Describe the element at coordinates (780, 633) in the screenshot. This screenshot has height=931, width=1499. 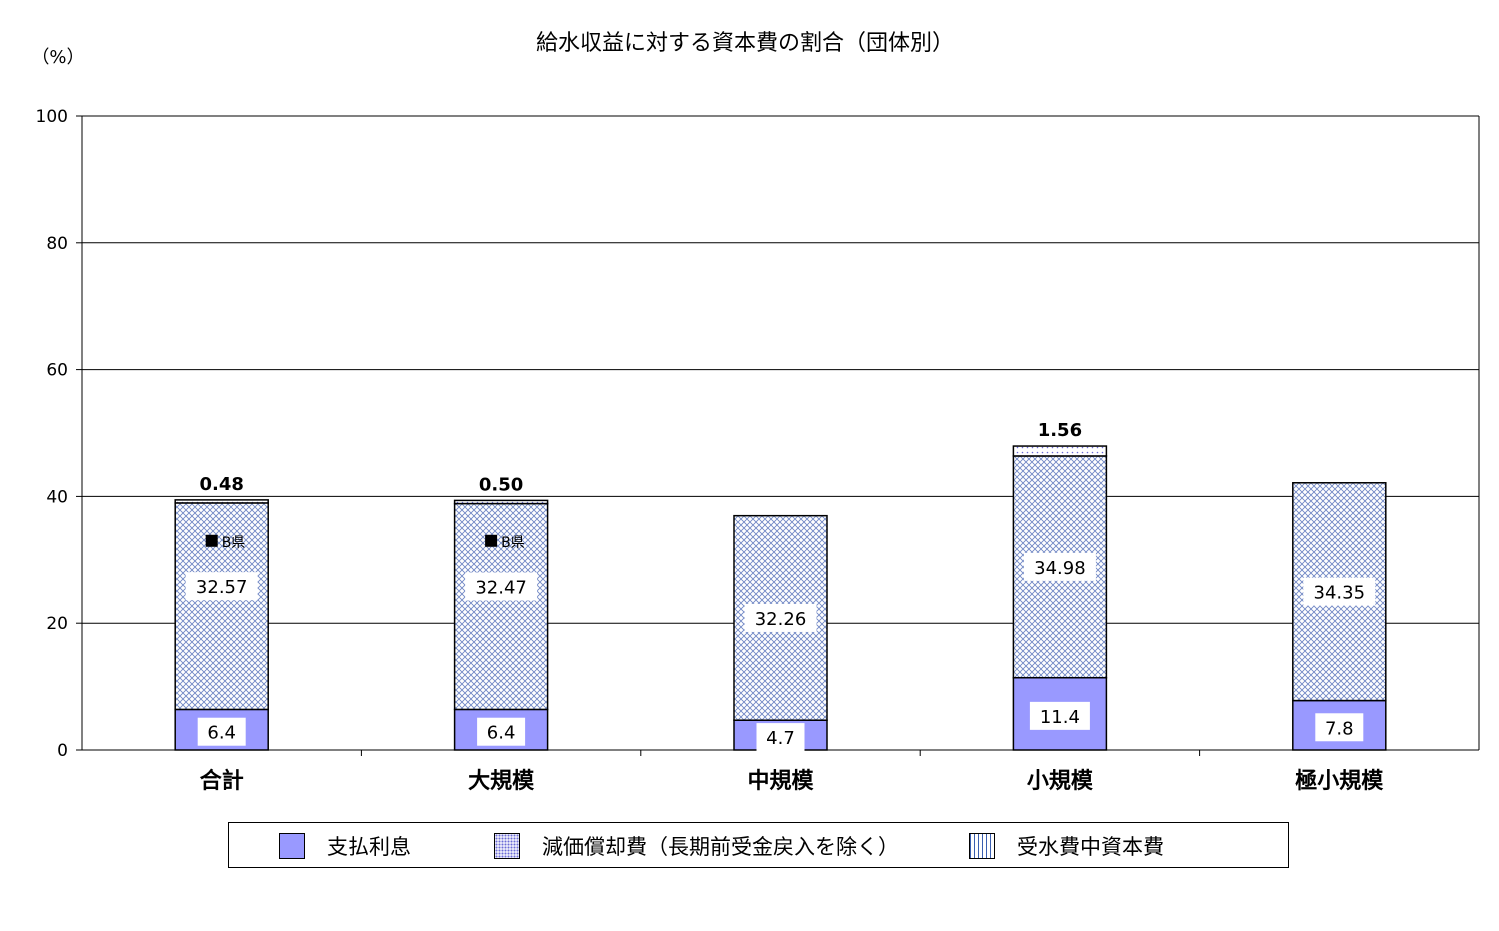
I see `bar-group-2: 4.7 32.26` at that location.